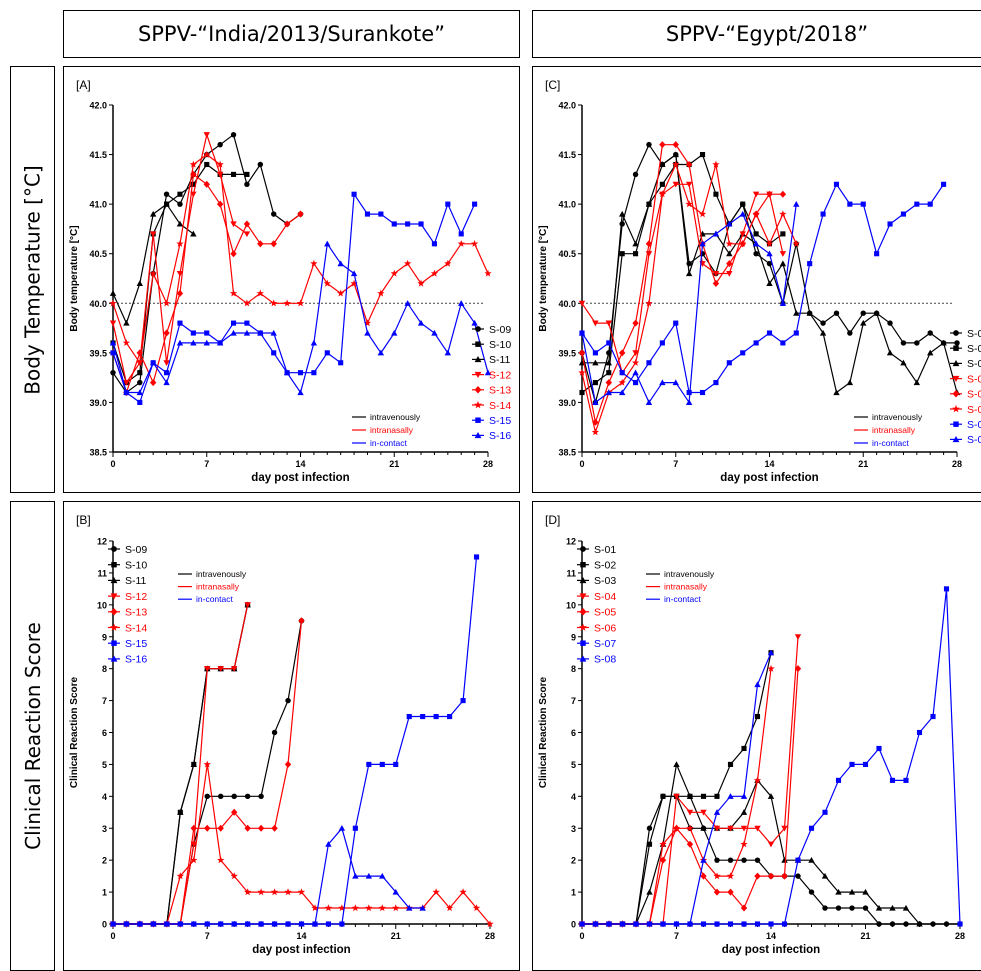 The width and height of the screenshot is (981, 971). Describe the element at coordinates (104, 829) in the screenshot. I see `panel-b-y-tick-label: 3` at that location.